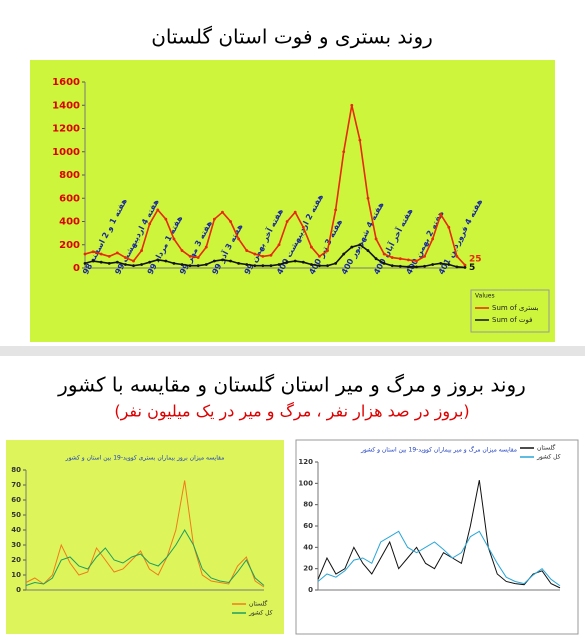 This screenshot has height=640, width=585. Describe the element at coordinates (69, 175) in the screenshot. I see `y-tick-label: 800` at that location.